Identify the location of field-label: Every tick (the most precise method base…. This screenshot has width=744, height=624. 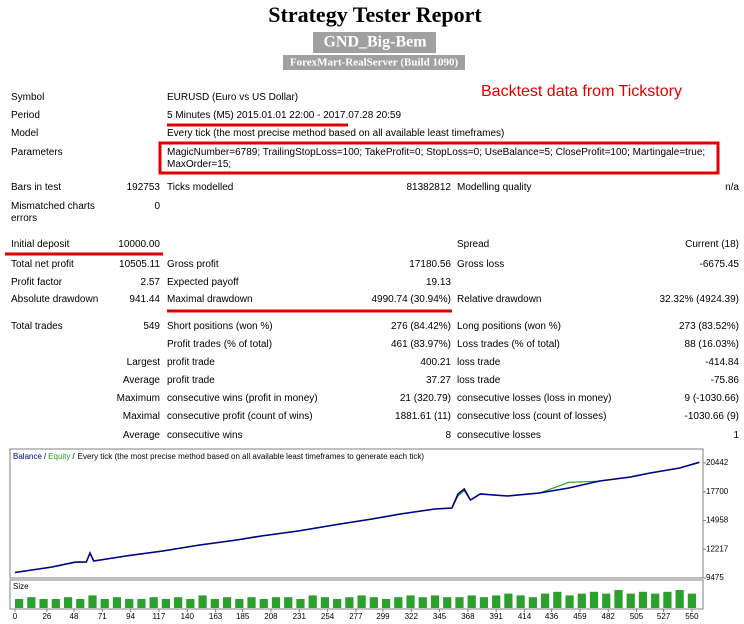
(336, 133).